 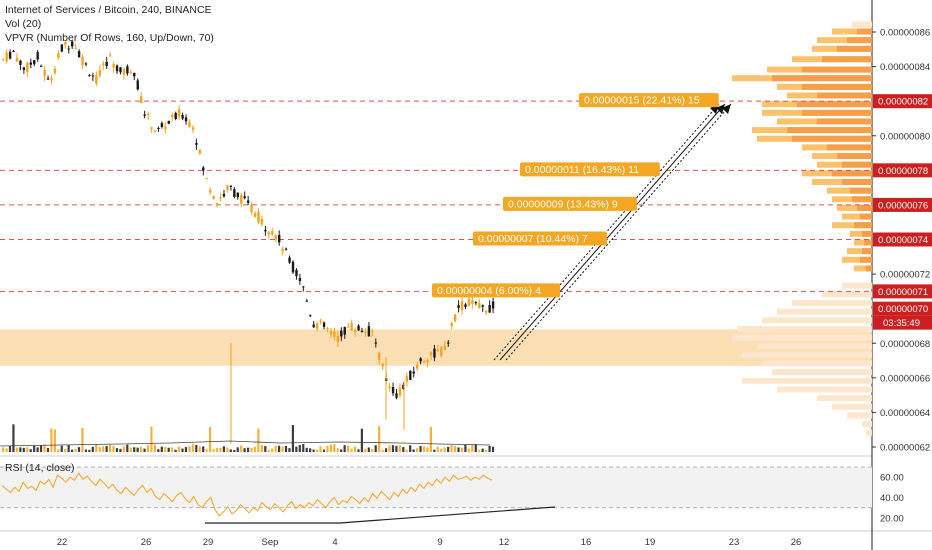 I want to click on time-axis: 22 26 29 Sep 4 9 12 16 19 23 26, so click(x=429, y=542).